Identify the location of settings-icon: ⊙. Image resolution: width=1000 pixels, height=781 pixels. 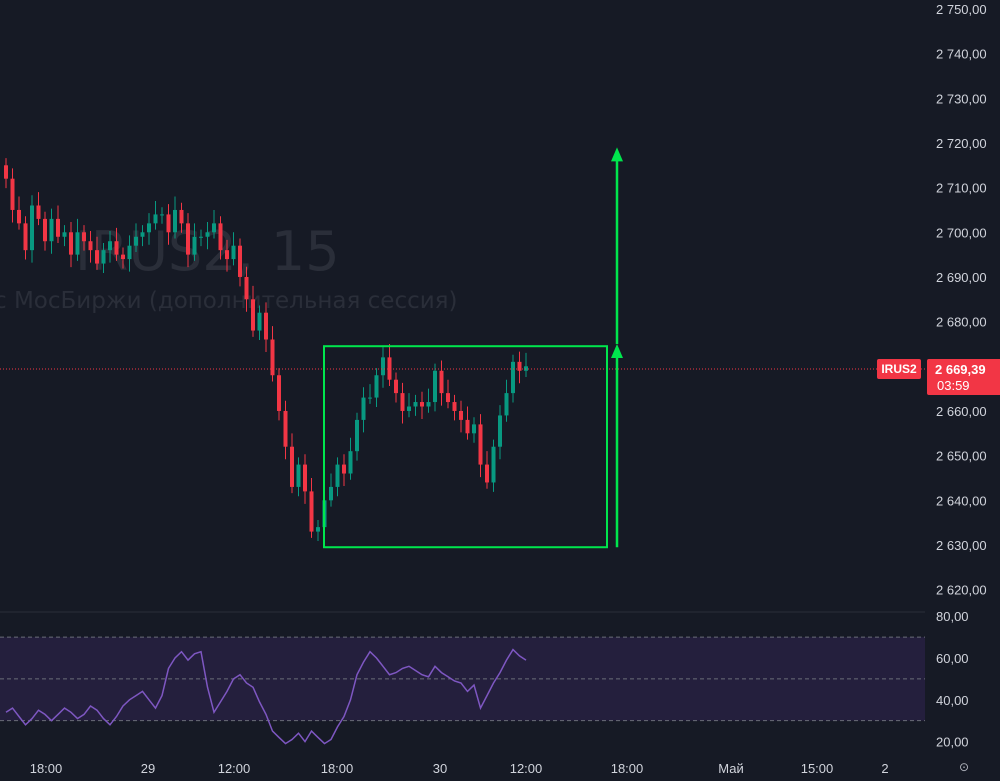
(964, 767).